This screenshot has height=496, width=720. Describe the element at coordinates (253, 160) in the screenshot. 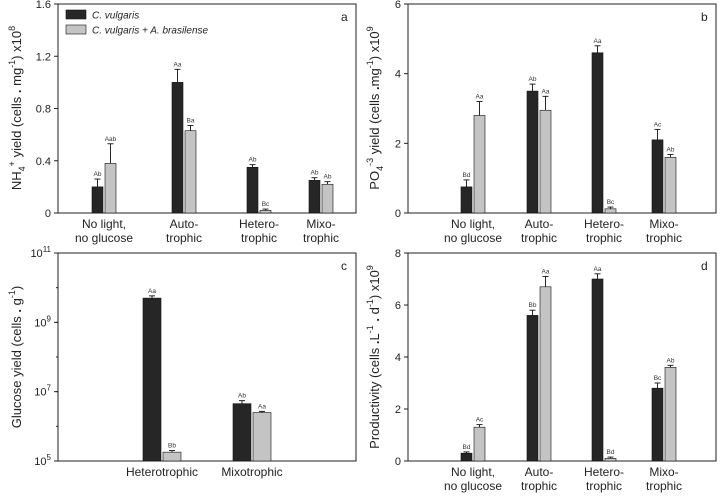

I see `significance-label-a-2-s1: Ab` at that location.